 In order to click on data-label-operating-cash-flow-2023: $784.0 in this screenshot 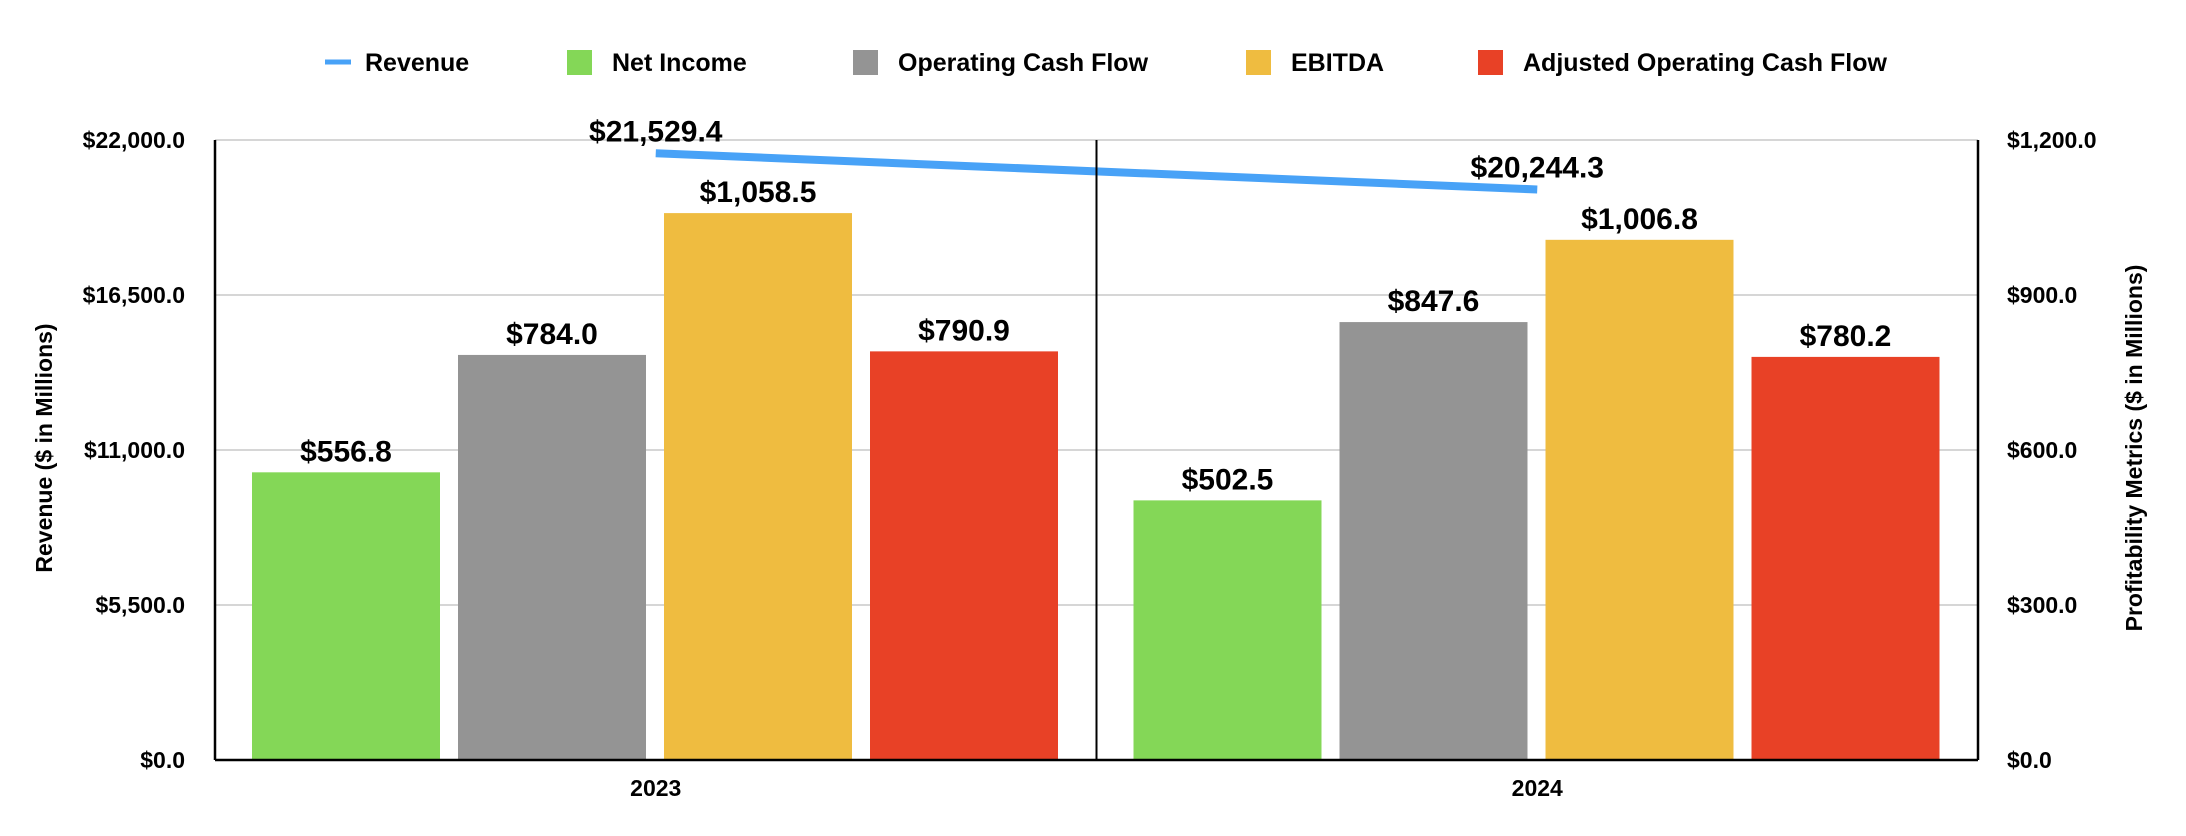, I will do `click(552, 334)`.